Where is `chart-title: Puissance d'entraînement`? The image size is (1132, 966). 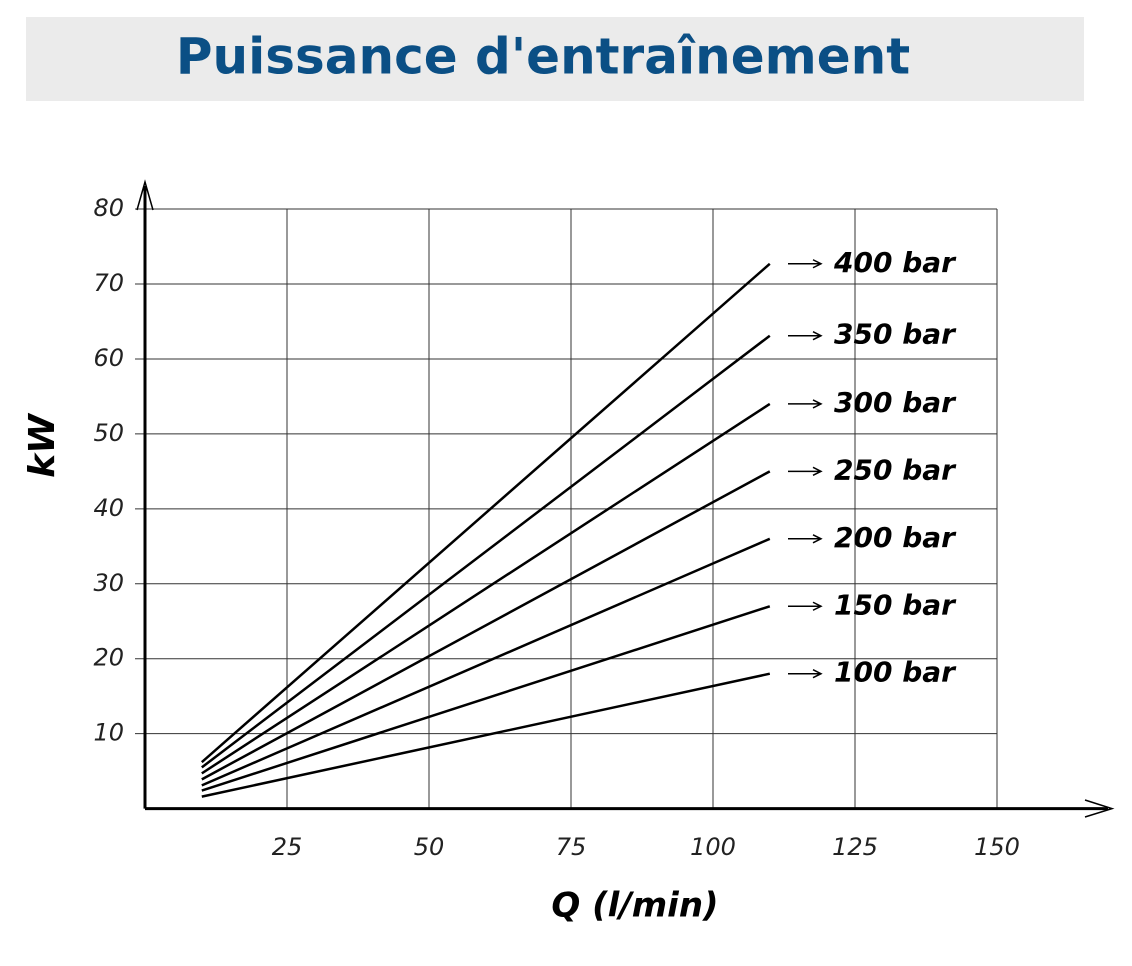
chart-title: Puissance d'entraînement is located at coordinates (543, 57).